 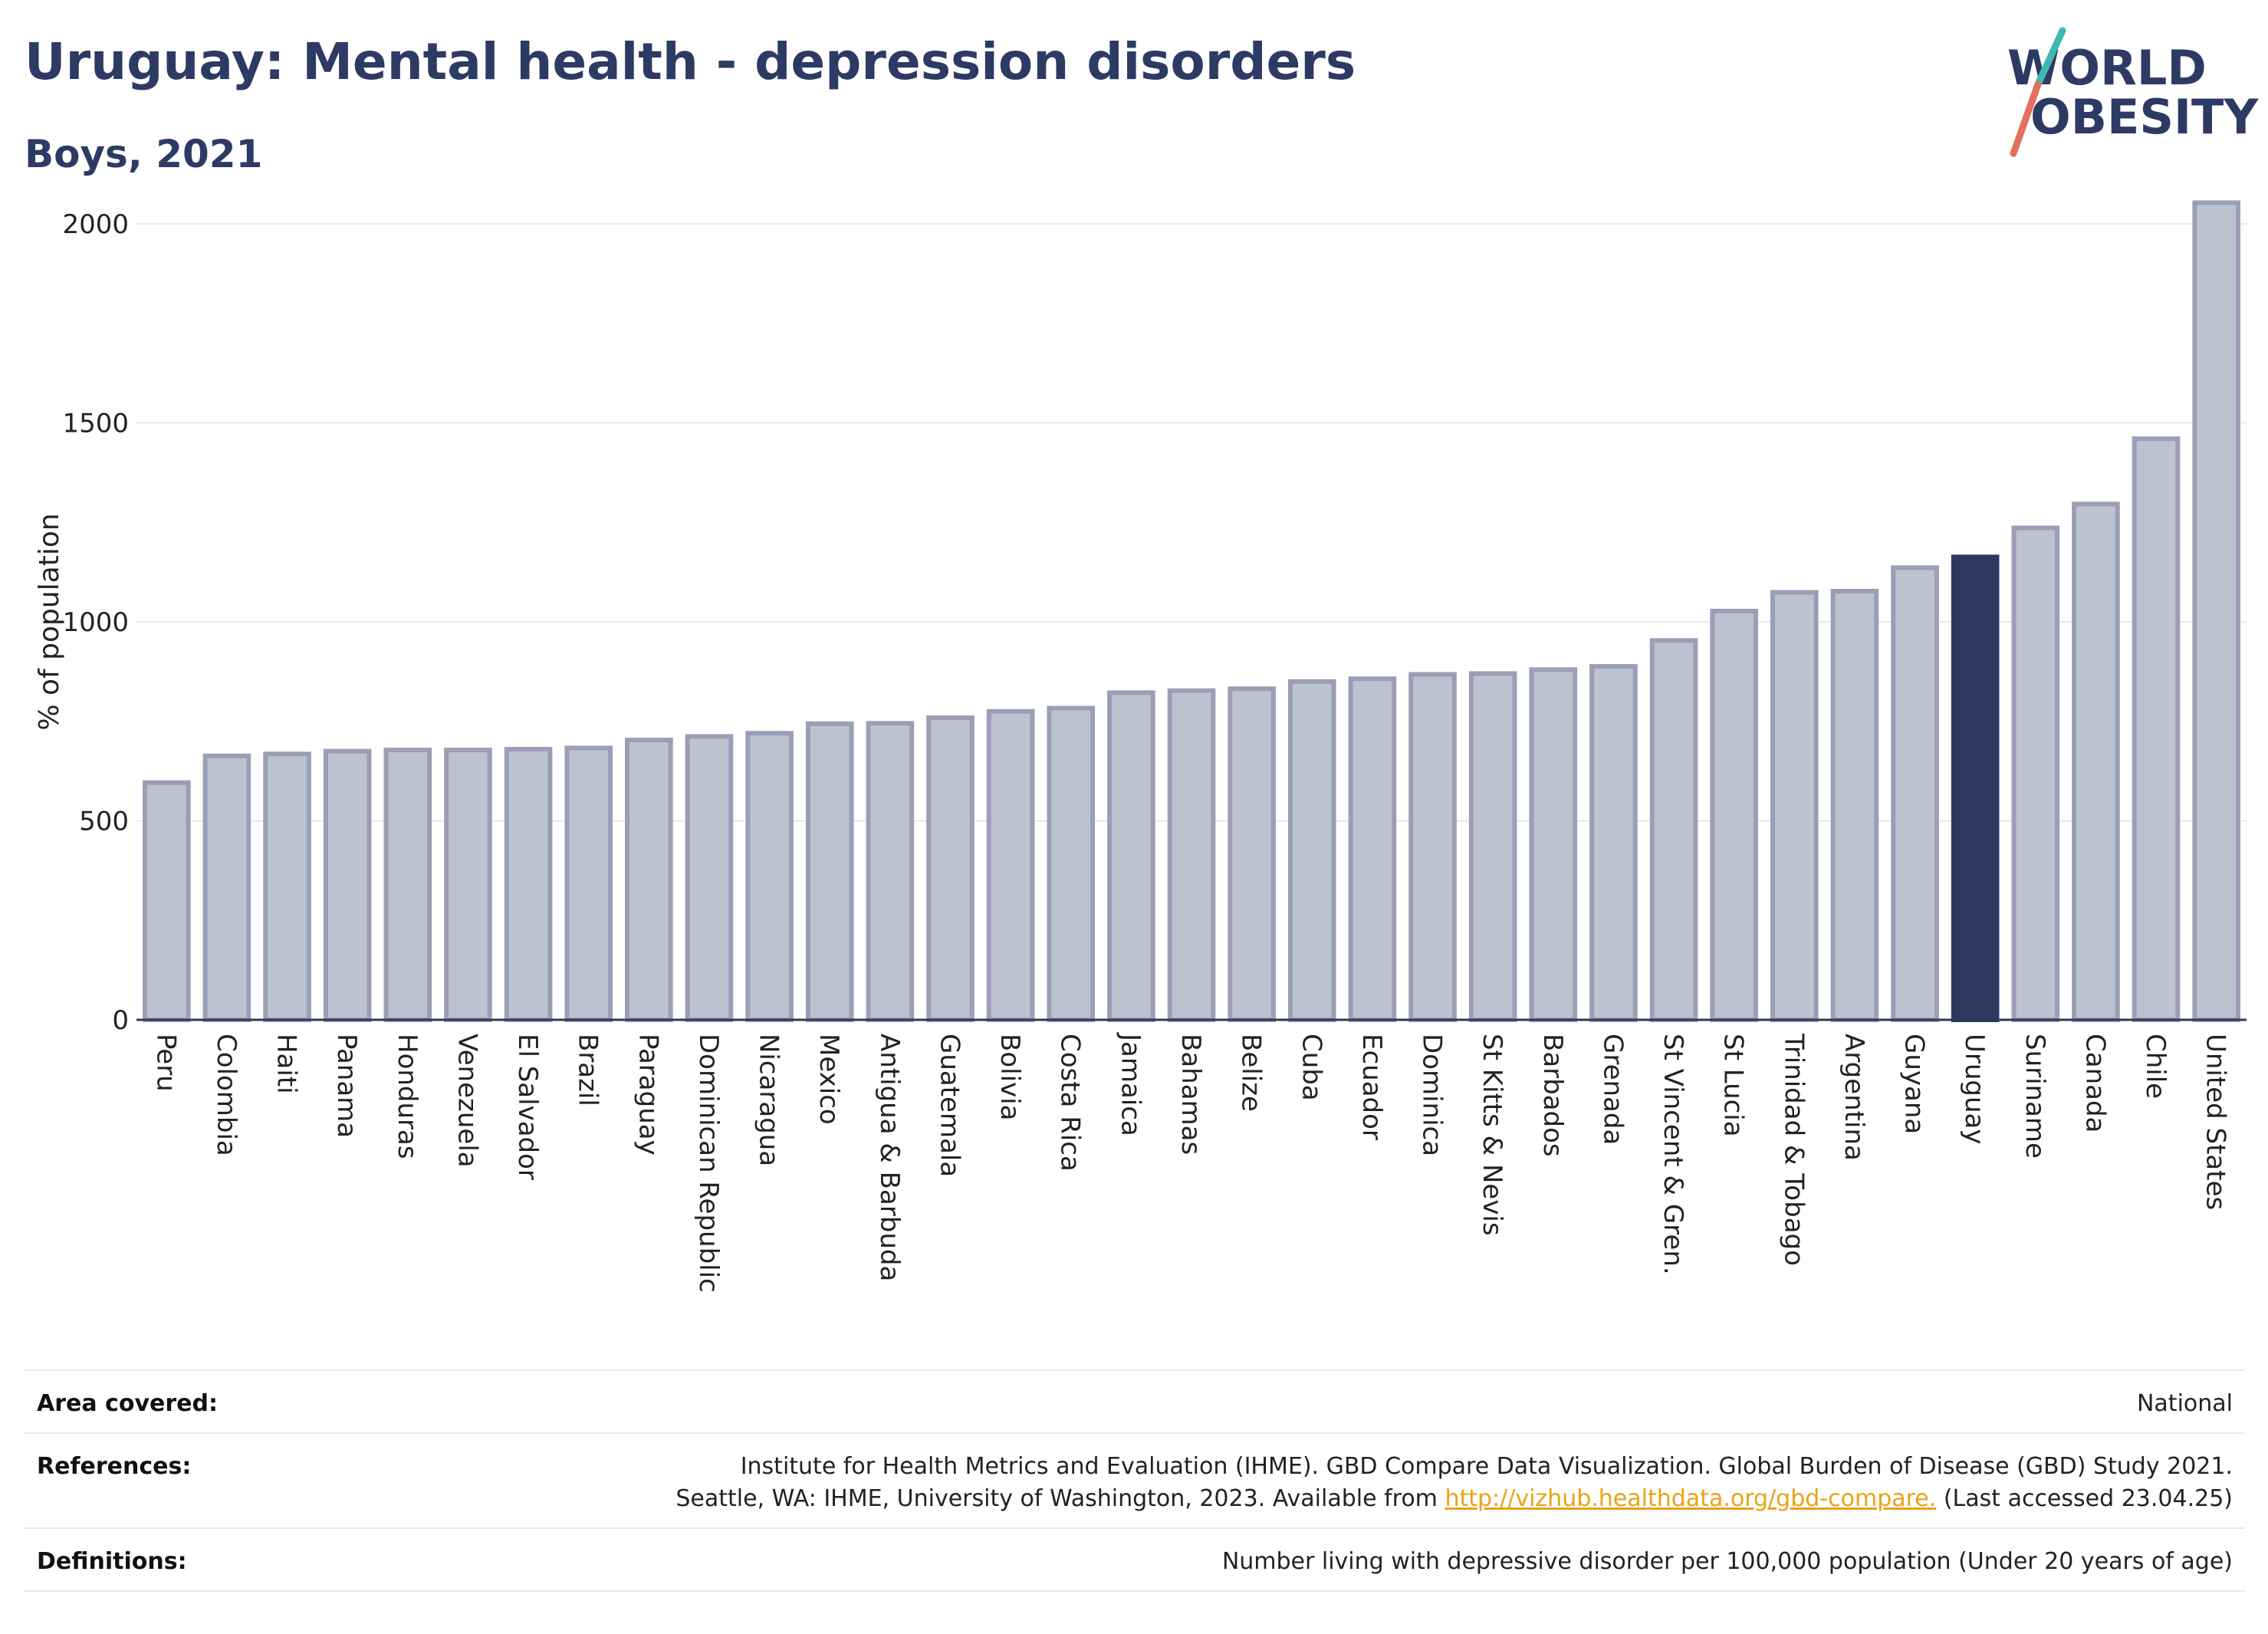 What do you see at coordinates (769, 1100) in the screenshot?
I see `x-tick-label: Nicaragua` at bounding box center [769, 1100].